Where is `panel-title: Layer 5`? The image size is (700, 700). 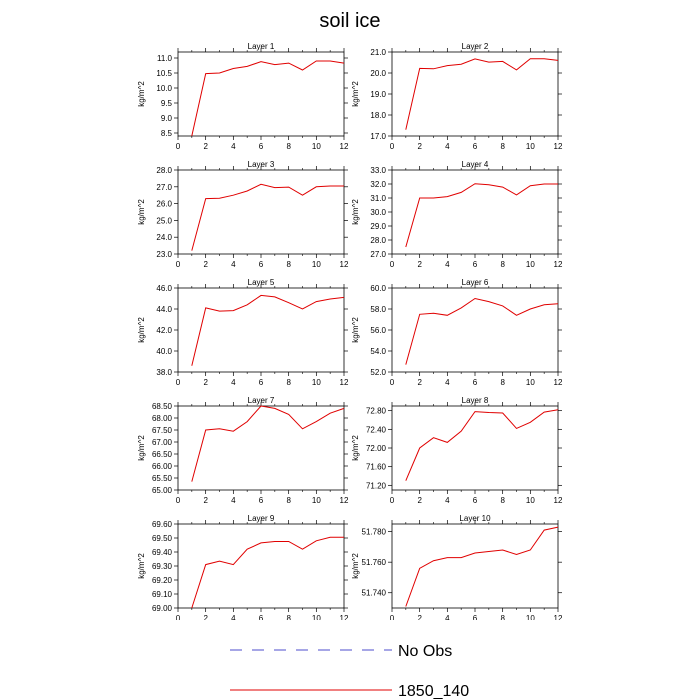
panel-title: Layer 5 is located at coordinates (261, 282).